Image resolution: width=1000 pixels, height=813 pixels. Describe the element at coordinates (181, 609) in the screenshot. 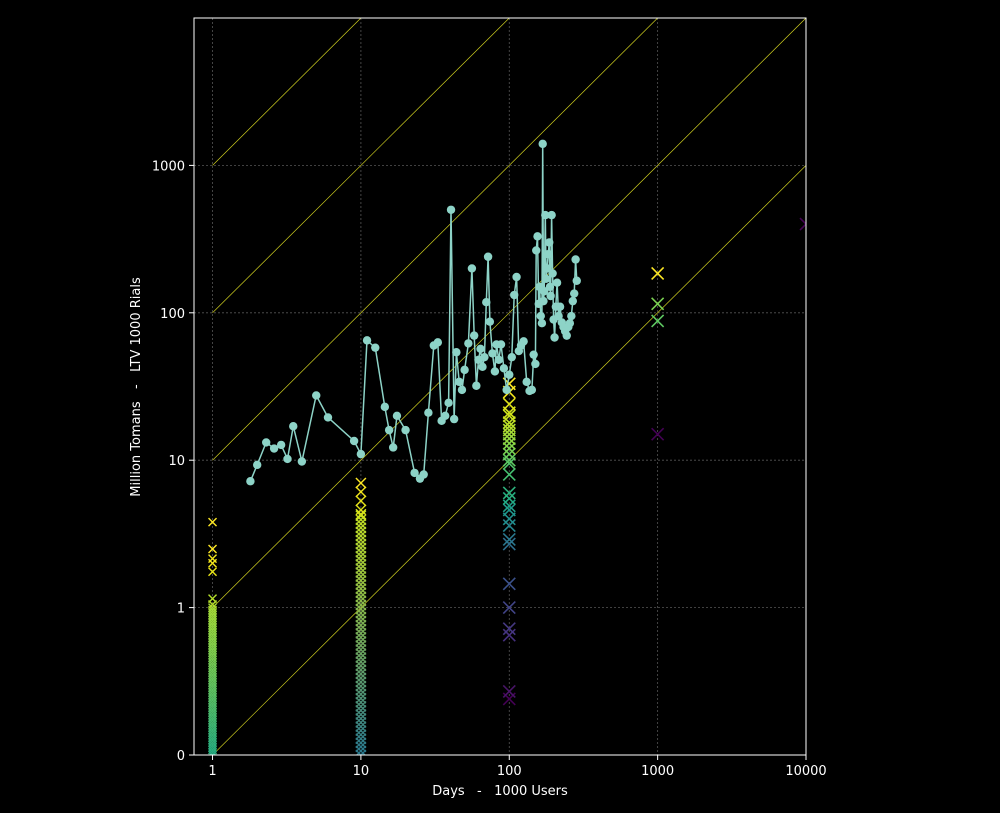

I see `y-tick-label: 1` at that location.